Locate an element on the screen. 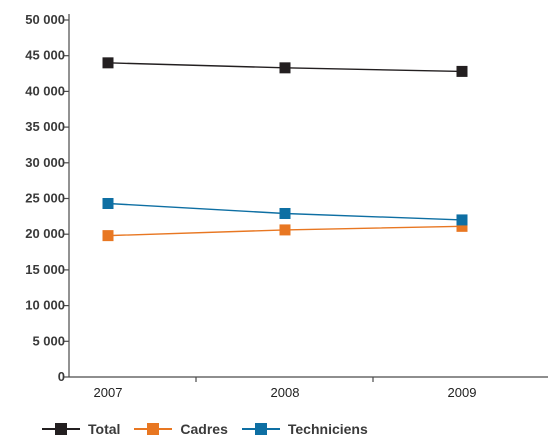 The width and height of the screenshot is (550, 441). x-tick-label: 2009 is located at coordinates (462, 392).